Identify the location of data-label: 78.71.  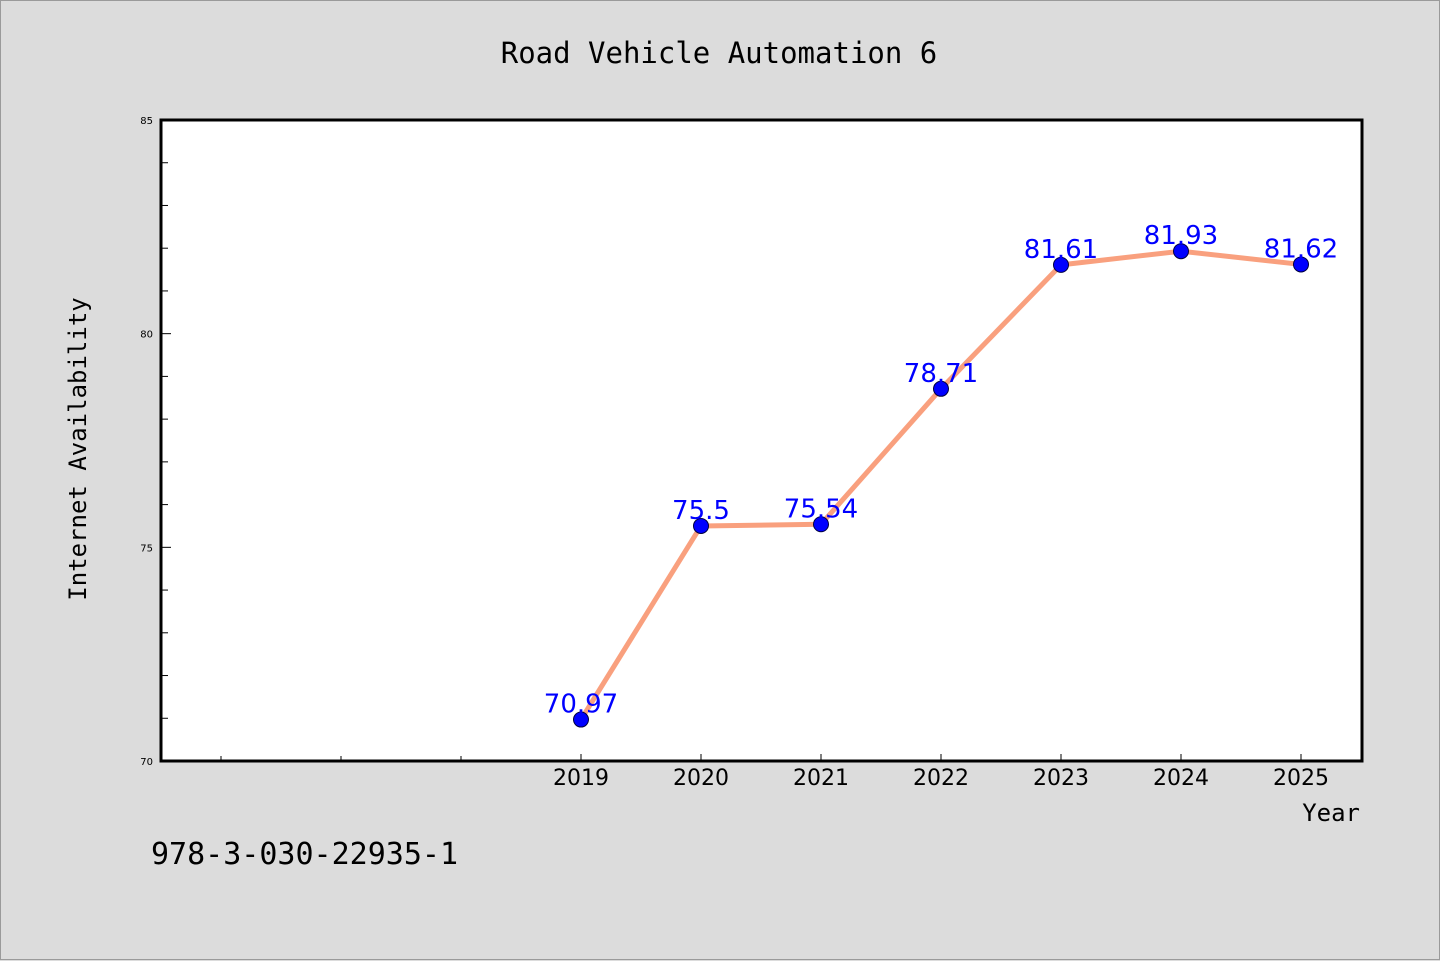
(941, 374).